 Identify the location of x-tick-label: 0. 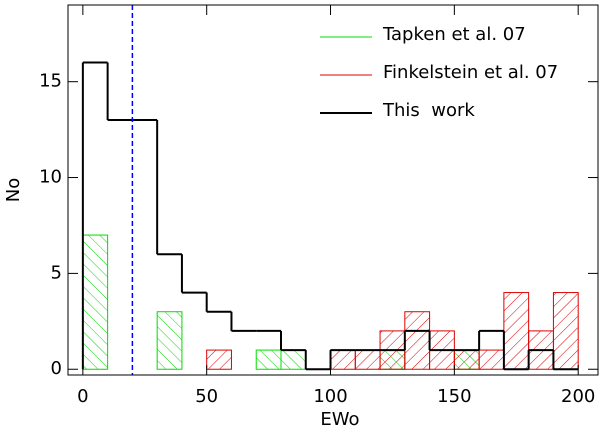
(82, 396).